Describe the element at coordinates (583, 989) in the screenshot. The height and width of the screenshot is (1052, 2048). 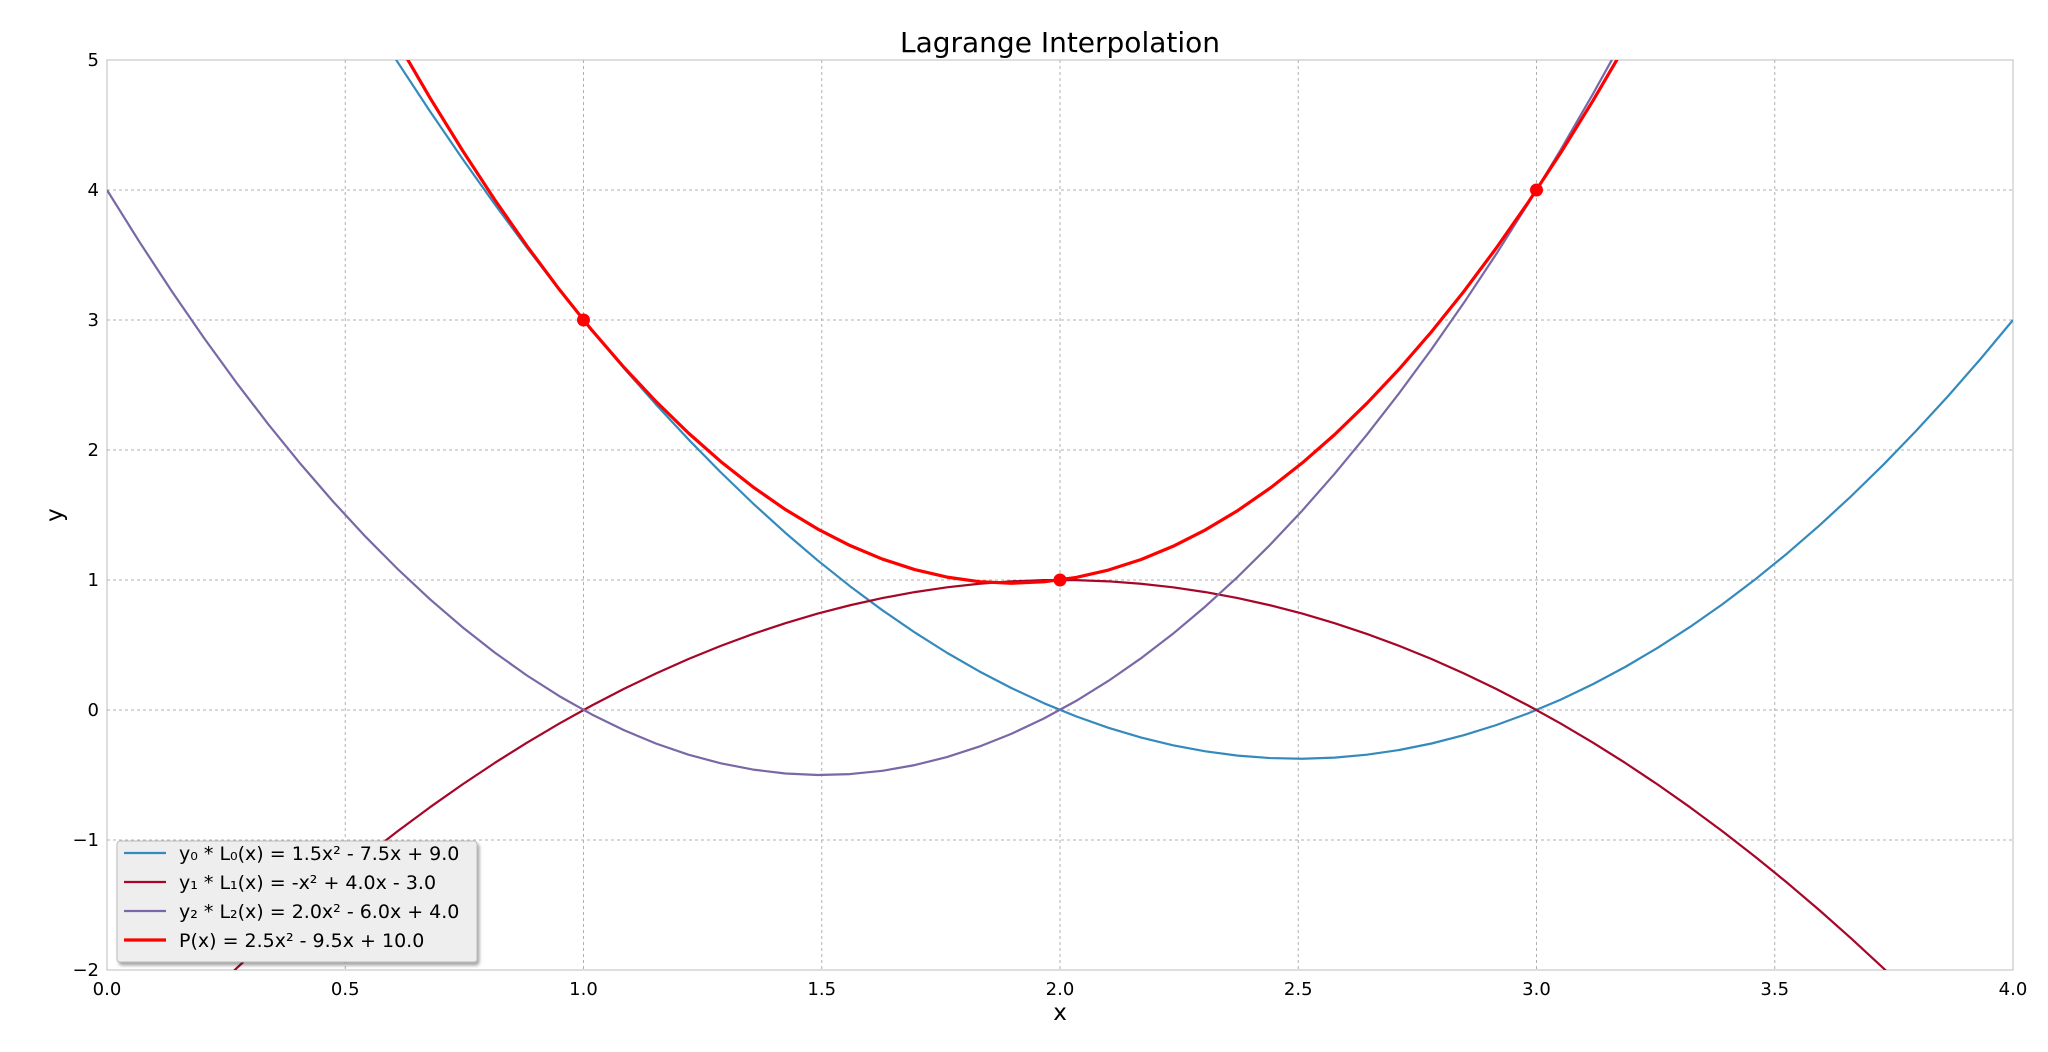
I see `x-tick-label: 1.0` at that location.